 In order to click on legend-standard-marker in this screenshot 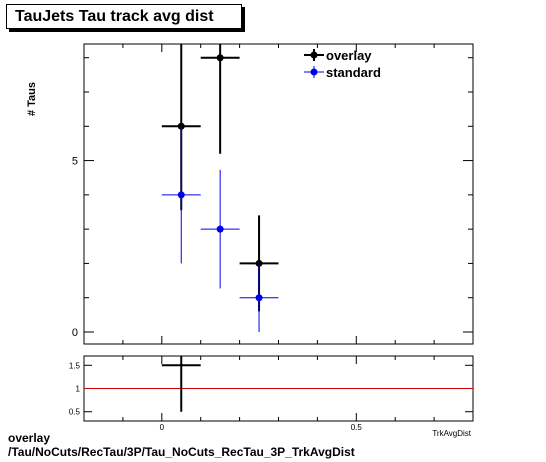, I will do `click(314, 72)`.